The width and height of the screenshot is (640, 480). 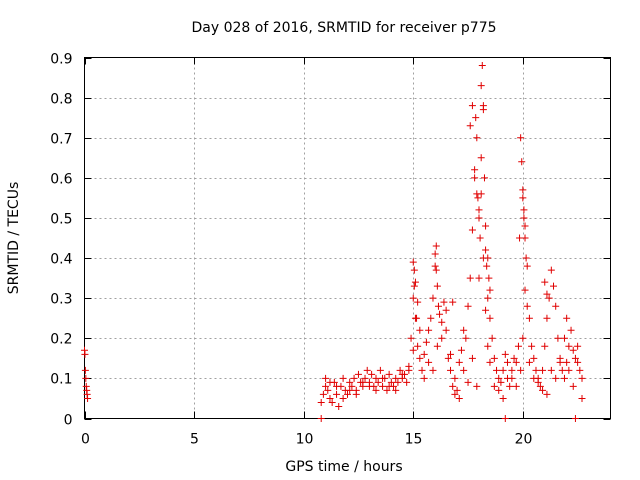 What do you see at coordinates (61, 260) in the screenshot?
I see `y-tick-label: 0.4` at bounding box center [61, 260].